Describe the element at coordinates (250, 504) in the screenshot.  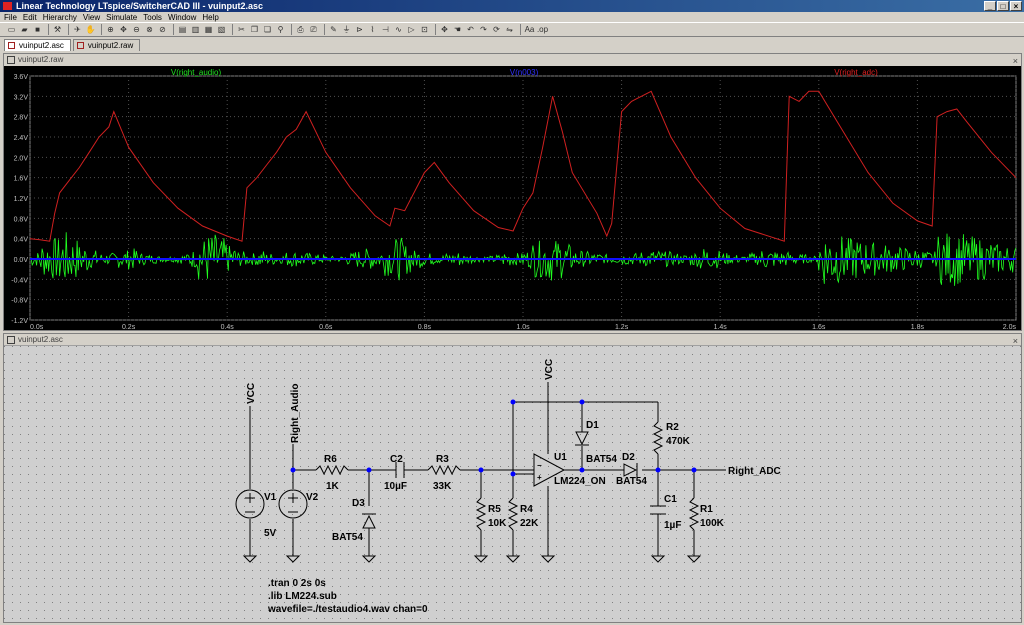
I see `v1-source` at that location.